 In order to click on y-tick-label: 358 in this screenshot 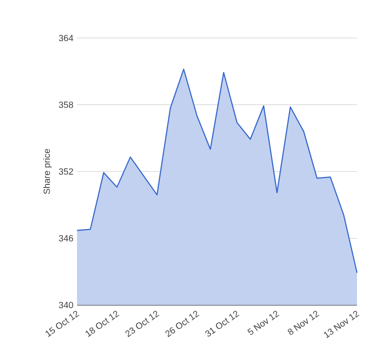, I will do `click(66, 105)`.